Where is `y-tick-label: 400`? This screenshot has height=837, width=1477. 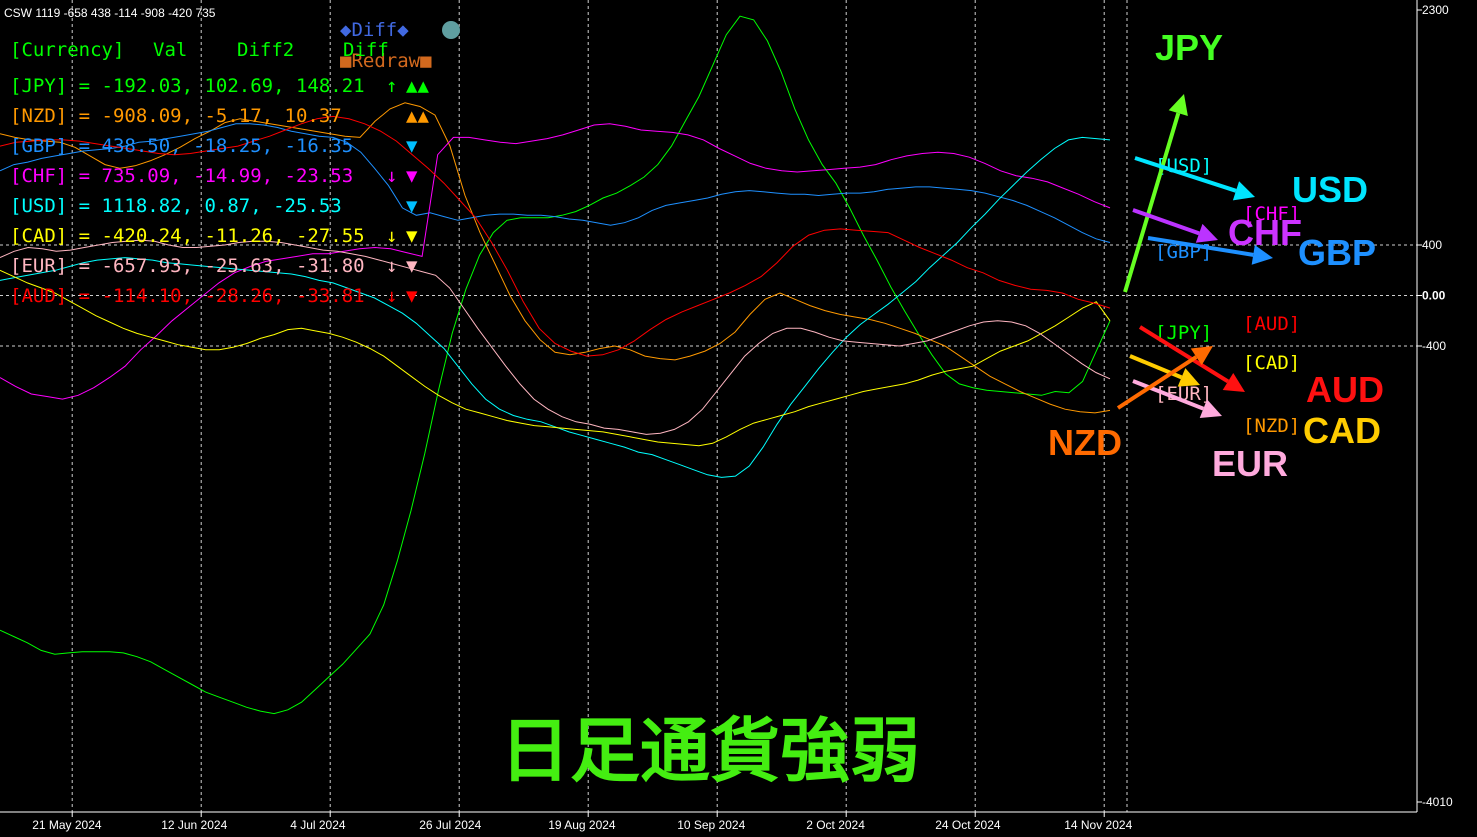
y-tick-label: 400 is located at coordinates (1432, 245).